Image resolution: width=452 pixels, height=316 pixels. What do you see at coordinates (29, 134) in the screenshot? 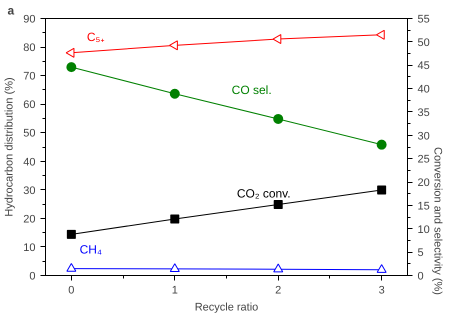
I see `y-tick-label: 50` at bounding box center [29, 134].